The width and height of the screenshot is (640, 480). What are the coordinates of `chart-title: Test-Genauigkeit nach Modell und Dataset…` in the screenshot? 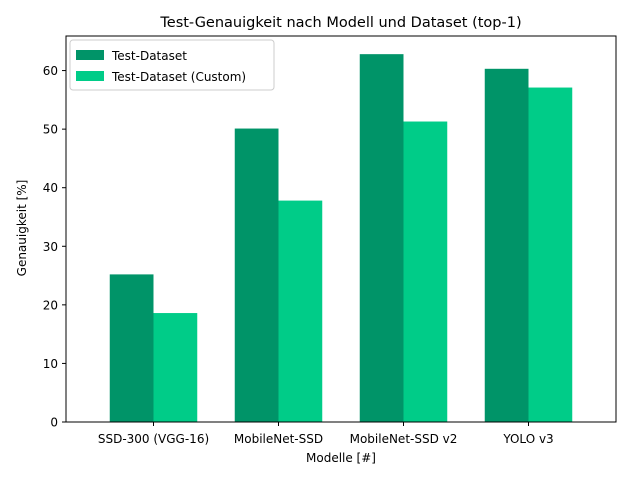 It's located at (340, 23).